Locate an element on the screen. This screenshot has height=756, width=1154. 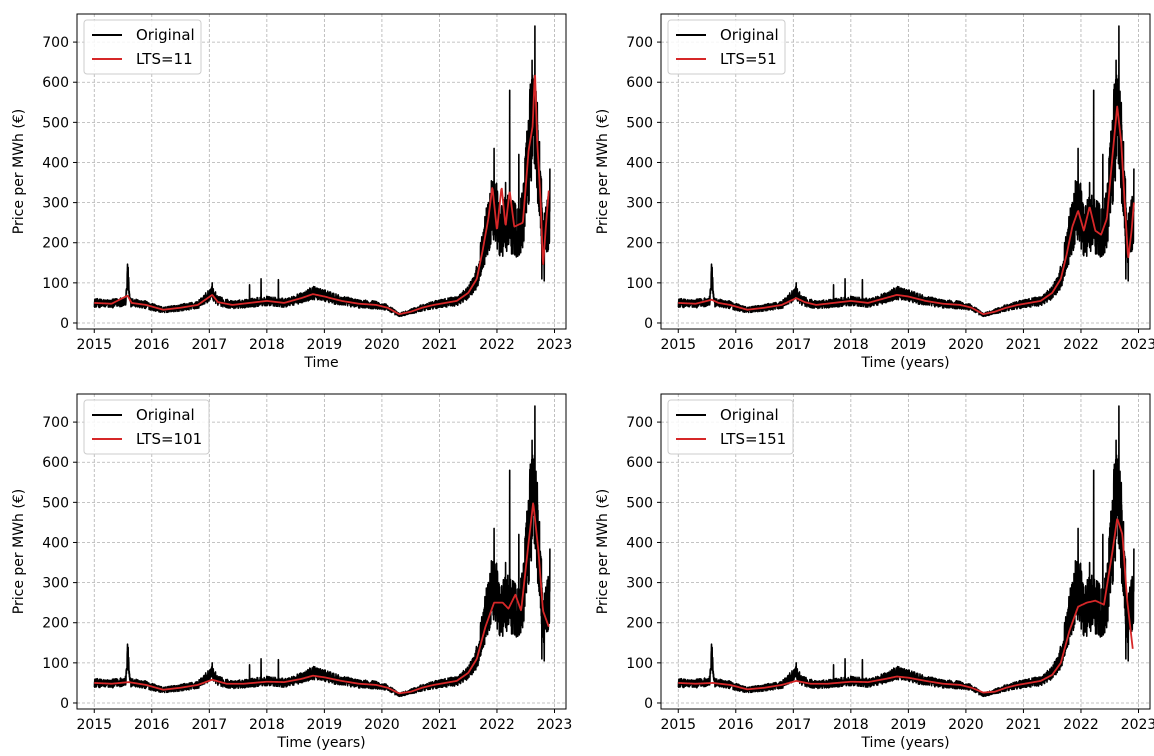
legend: Original LTS=11 is located at coordinates (142, 47).